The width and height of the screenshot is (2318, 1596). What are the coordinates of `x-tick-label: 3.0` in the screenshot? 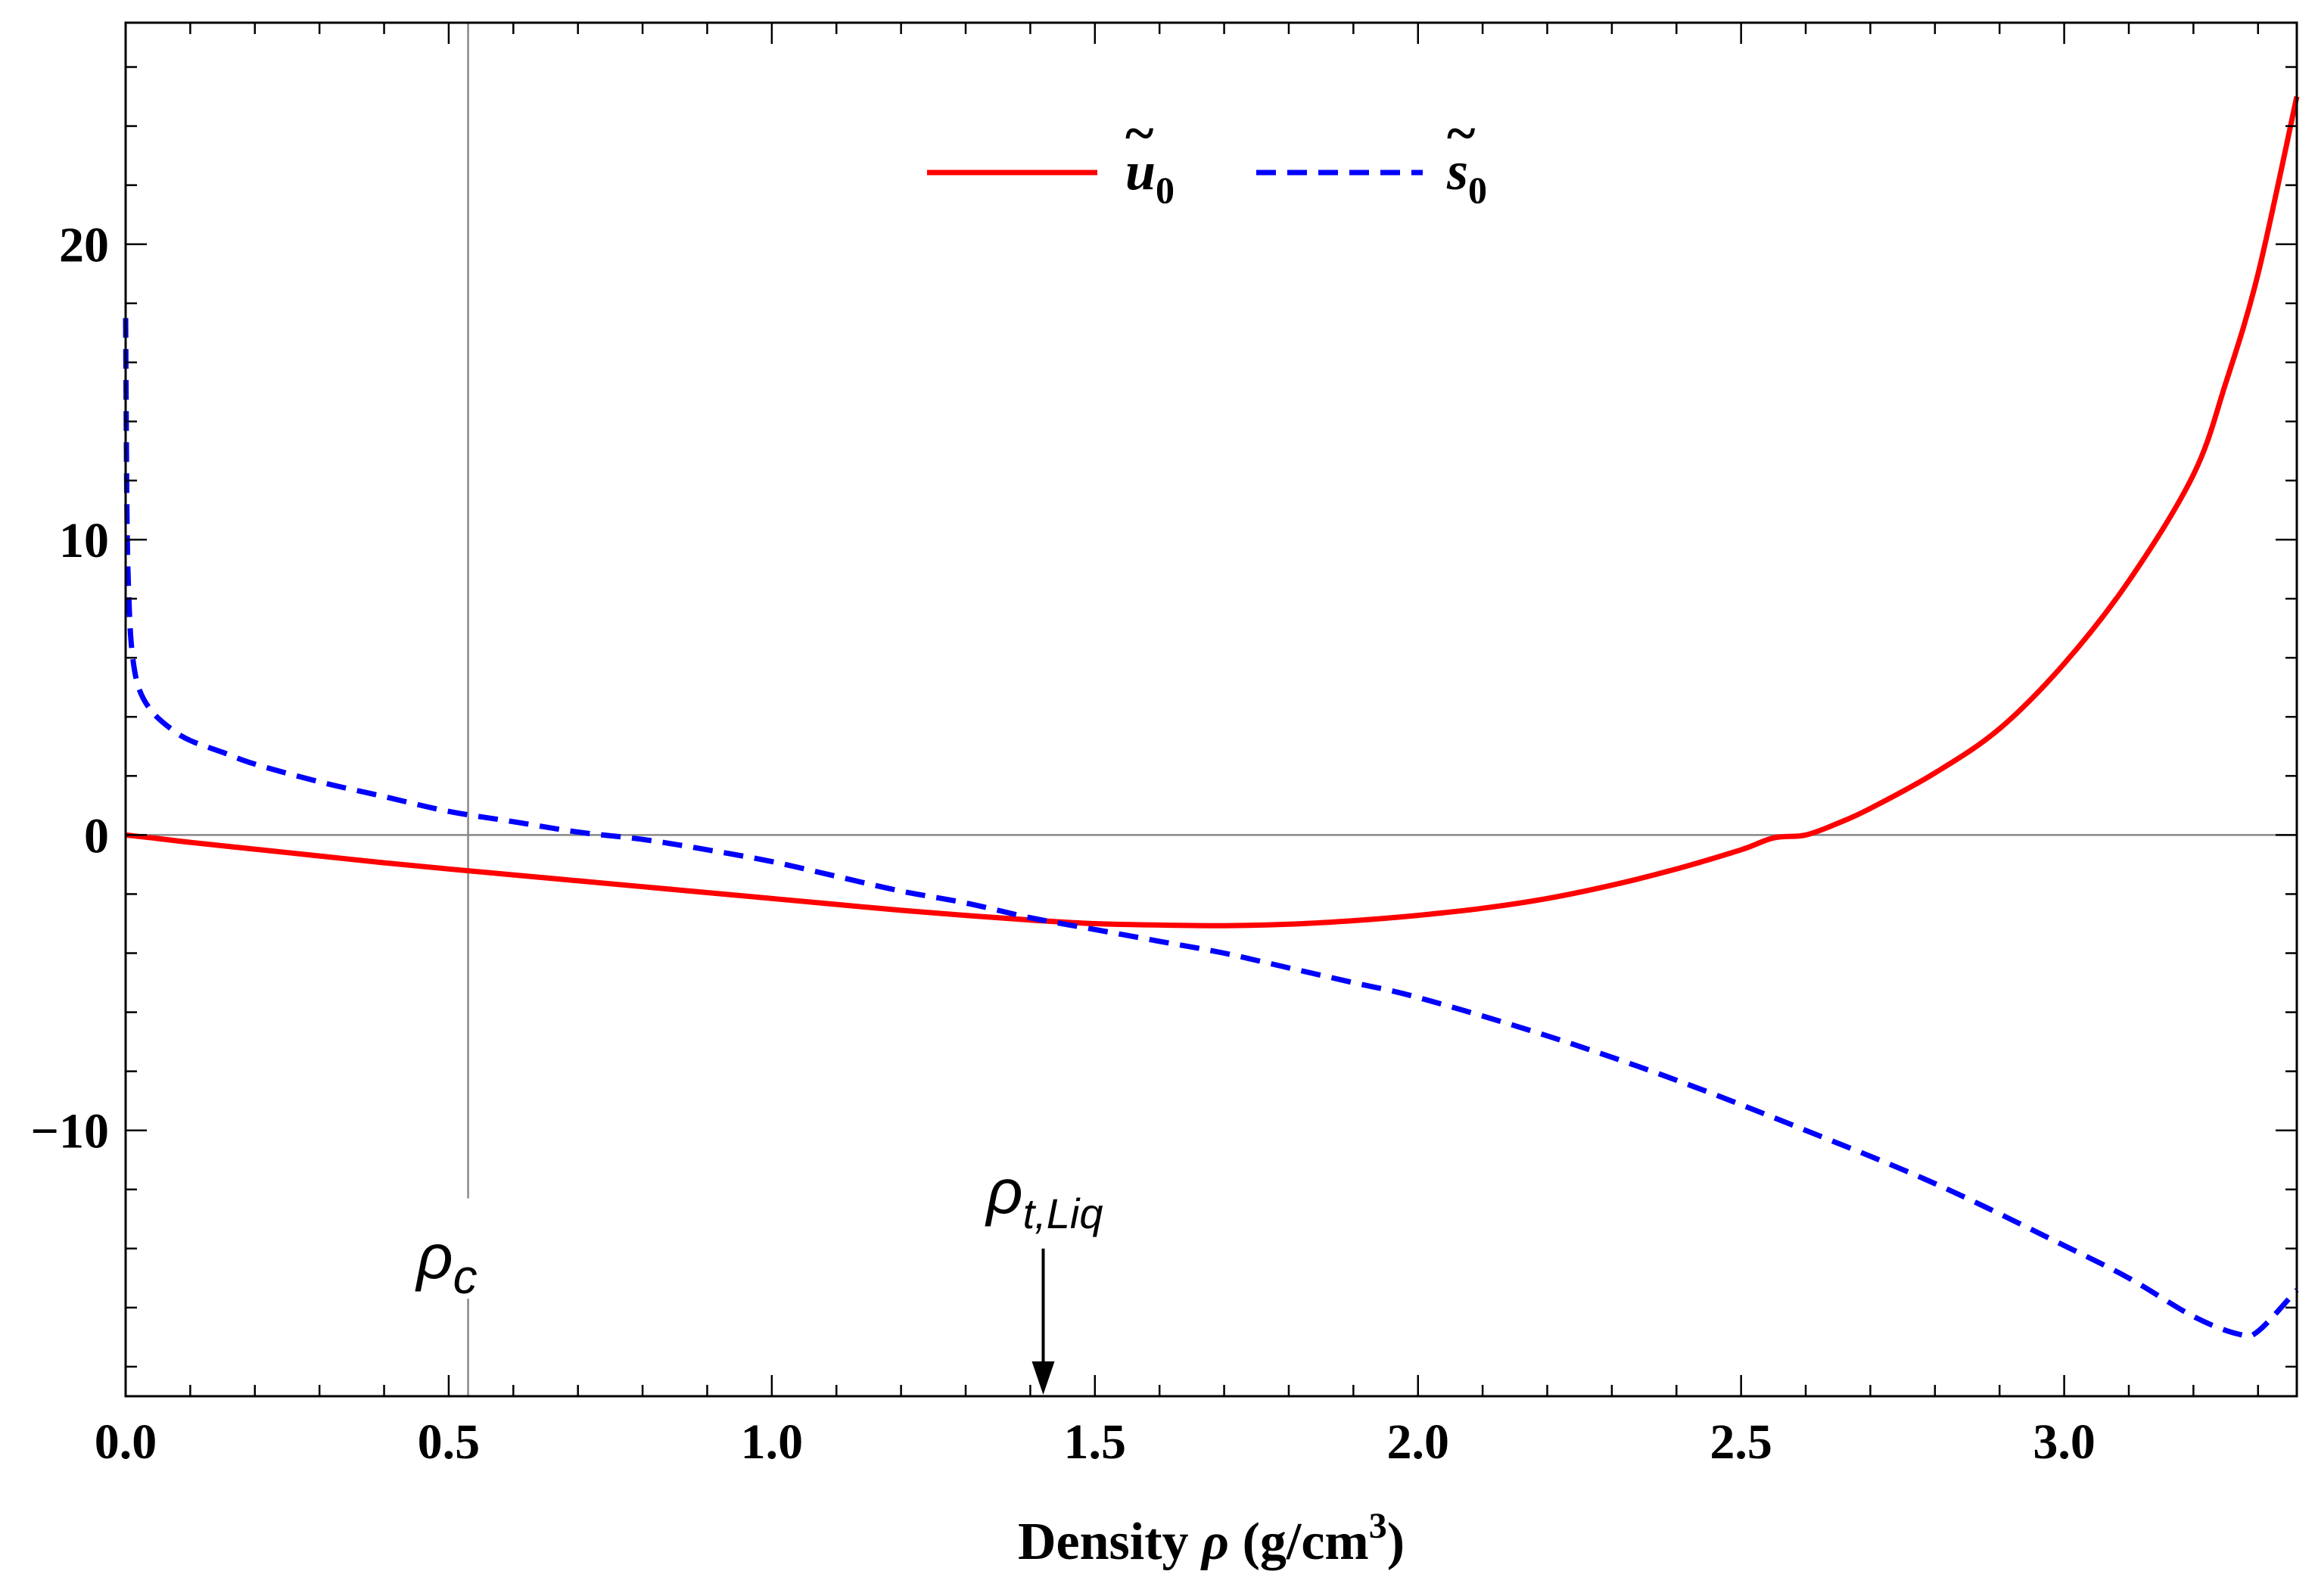 It's located at (2064, 1442).